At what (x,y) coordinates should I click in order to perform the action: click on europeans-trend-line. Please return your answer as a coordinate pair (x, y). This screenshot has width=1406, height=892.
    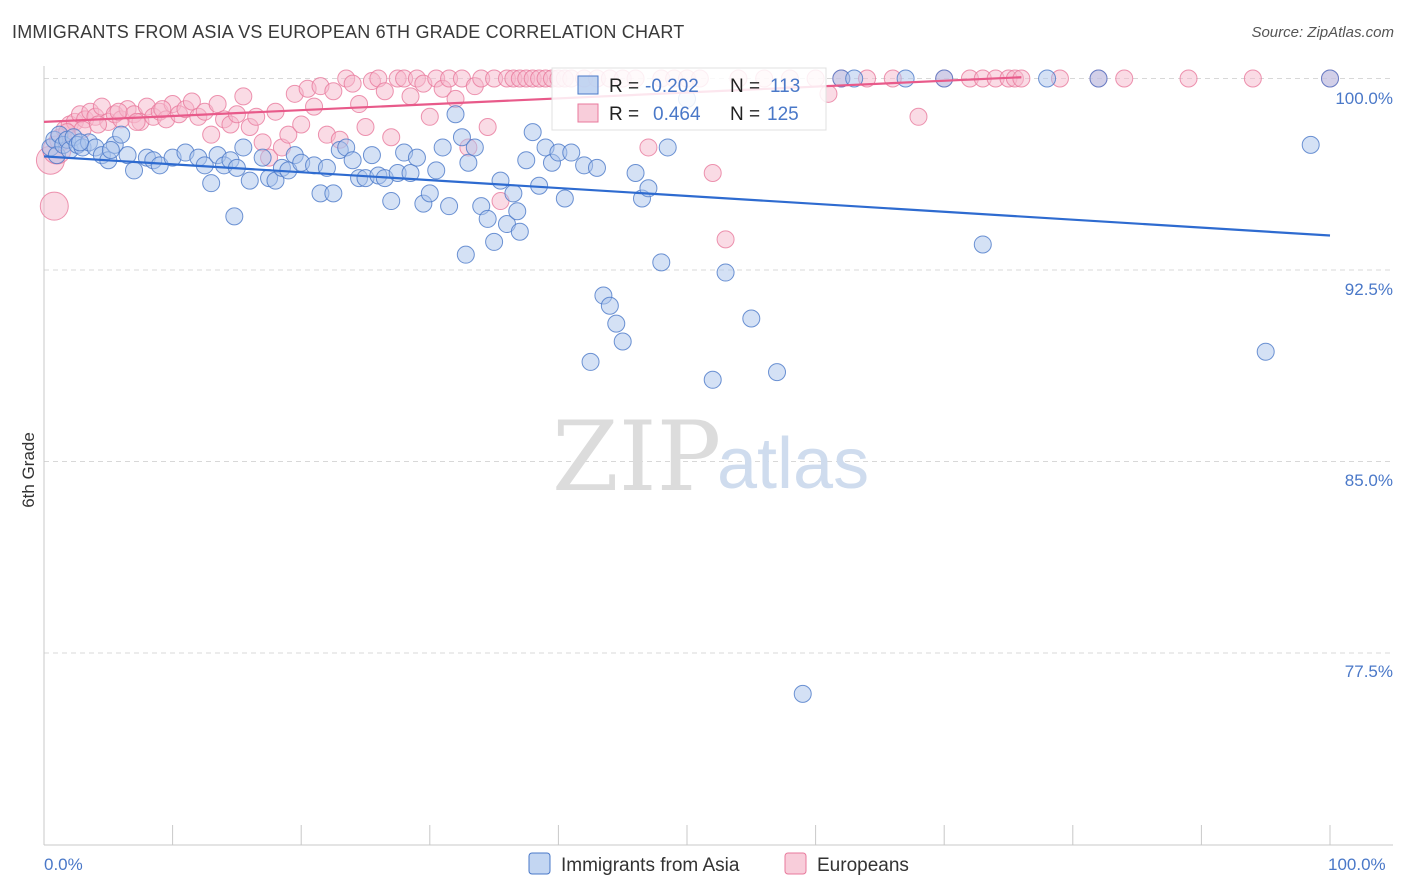
    Looking at the image, I should click on (532, 100).